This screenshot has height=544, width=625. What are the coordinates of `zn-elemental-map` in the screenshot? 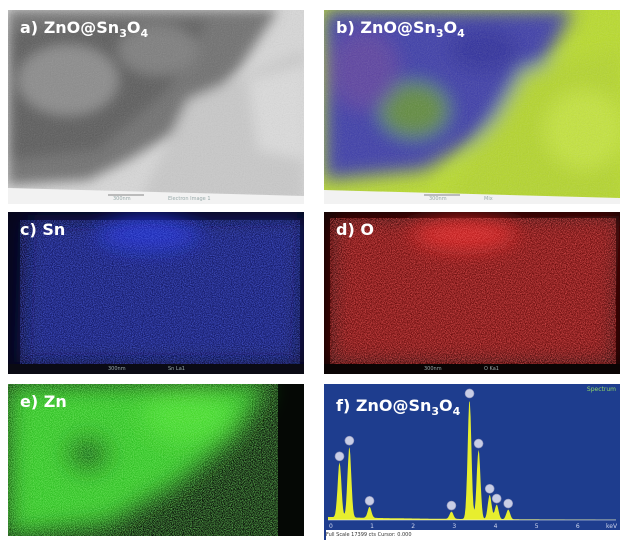 It's located at (143, 460).